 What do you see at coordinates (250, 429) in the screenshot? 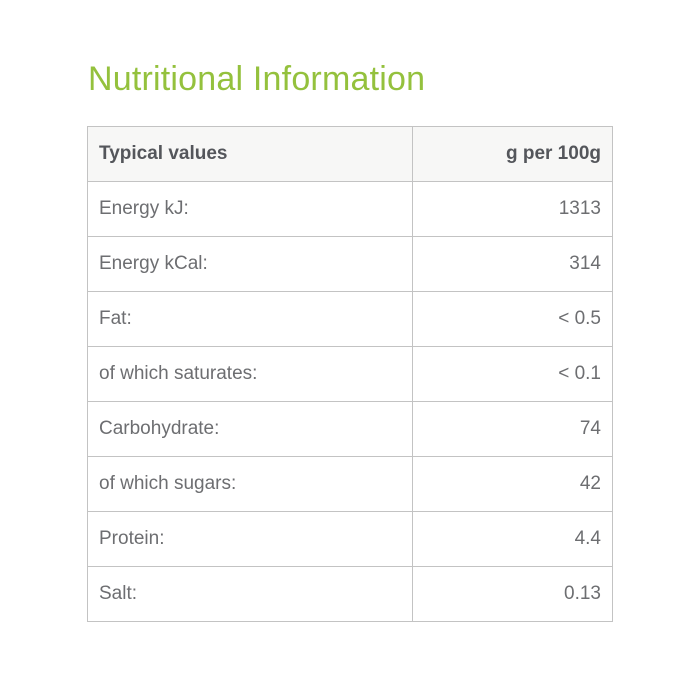
I see `nutrient-label-cell: Carbohydrate:` at bounding box center [250, 429].